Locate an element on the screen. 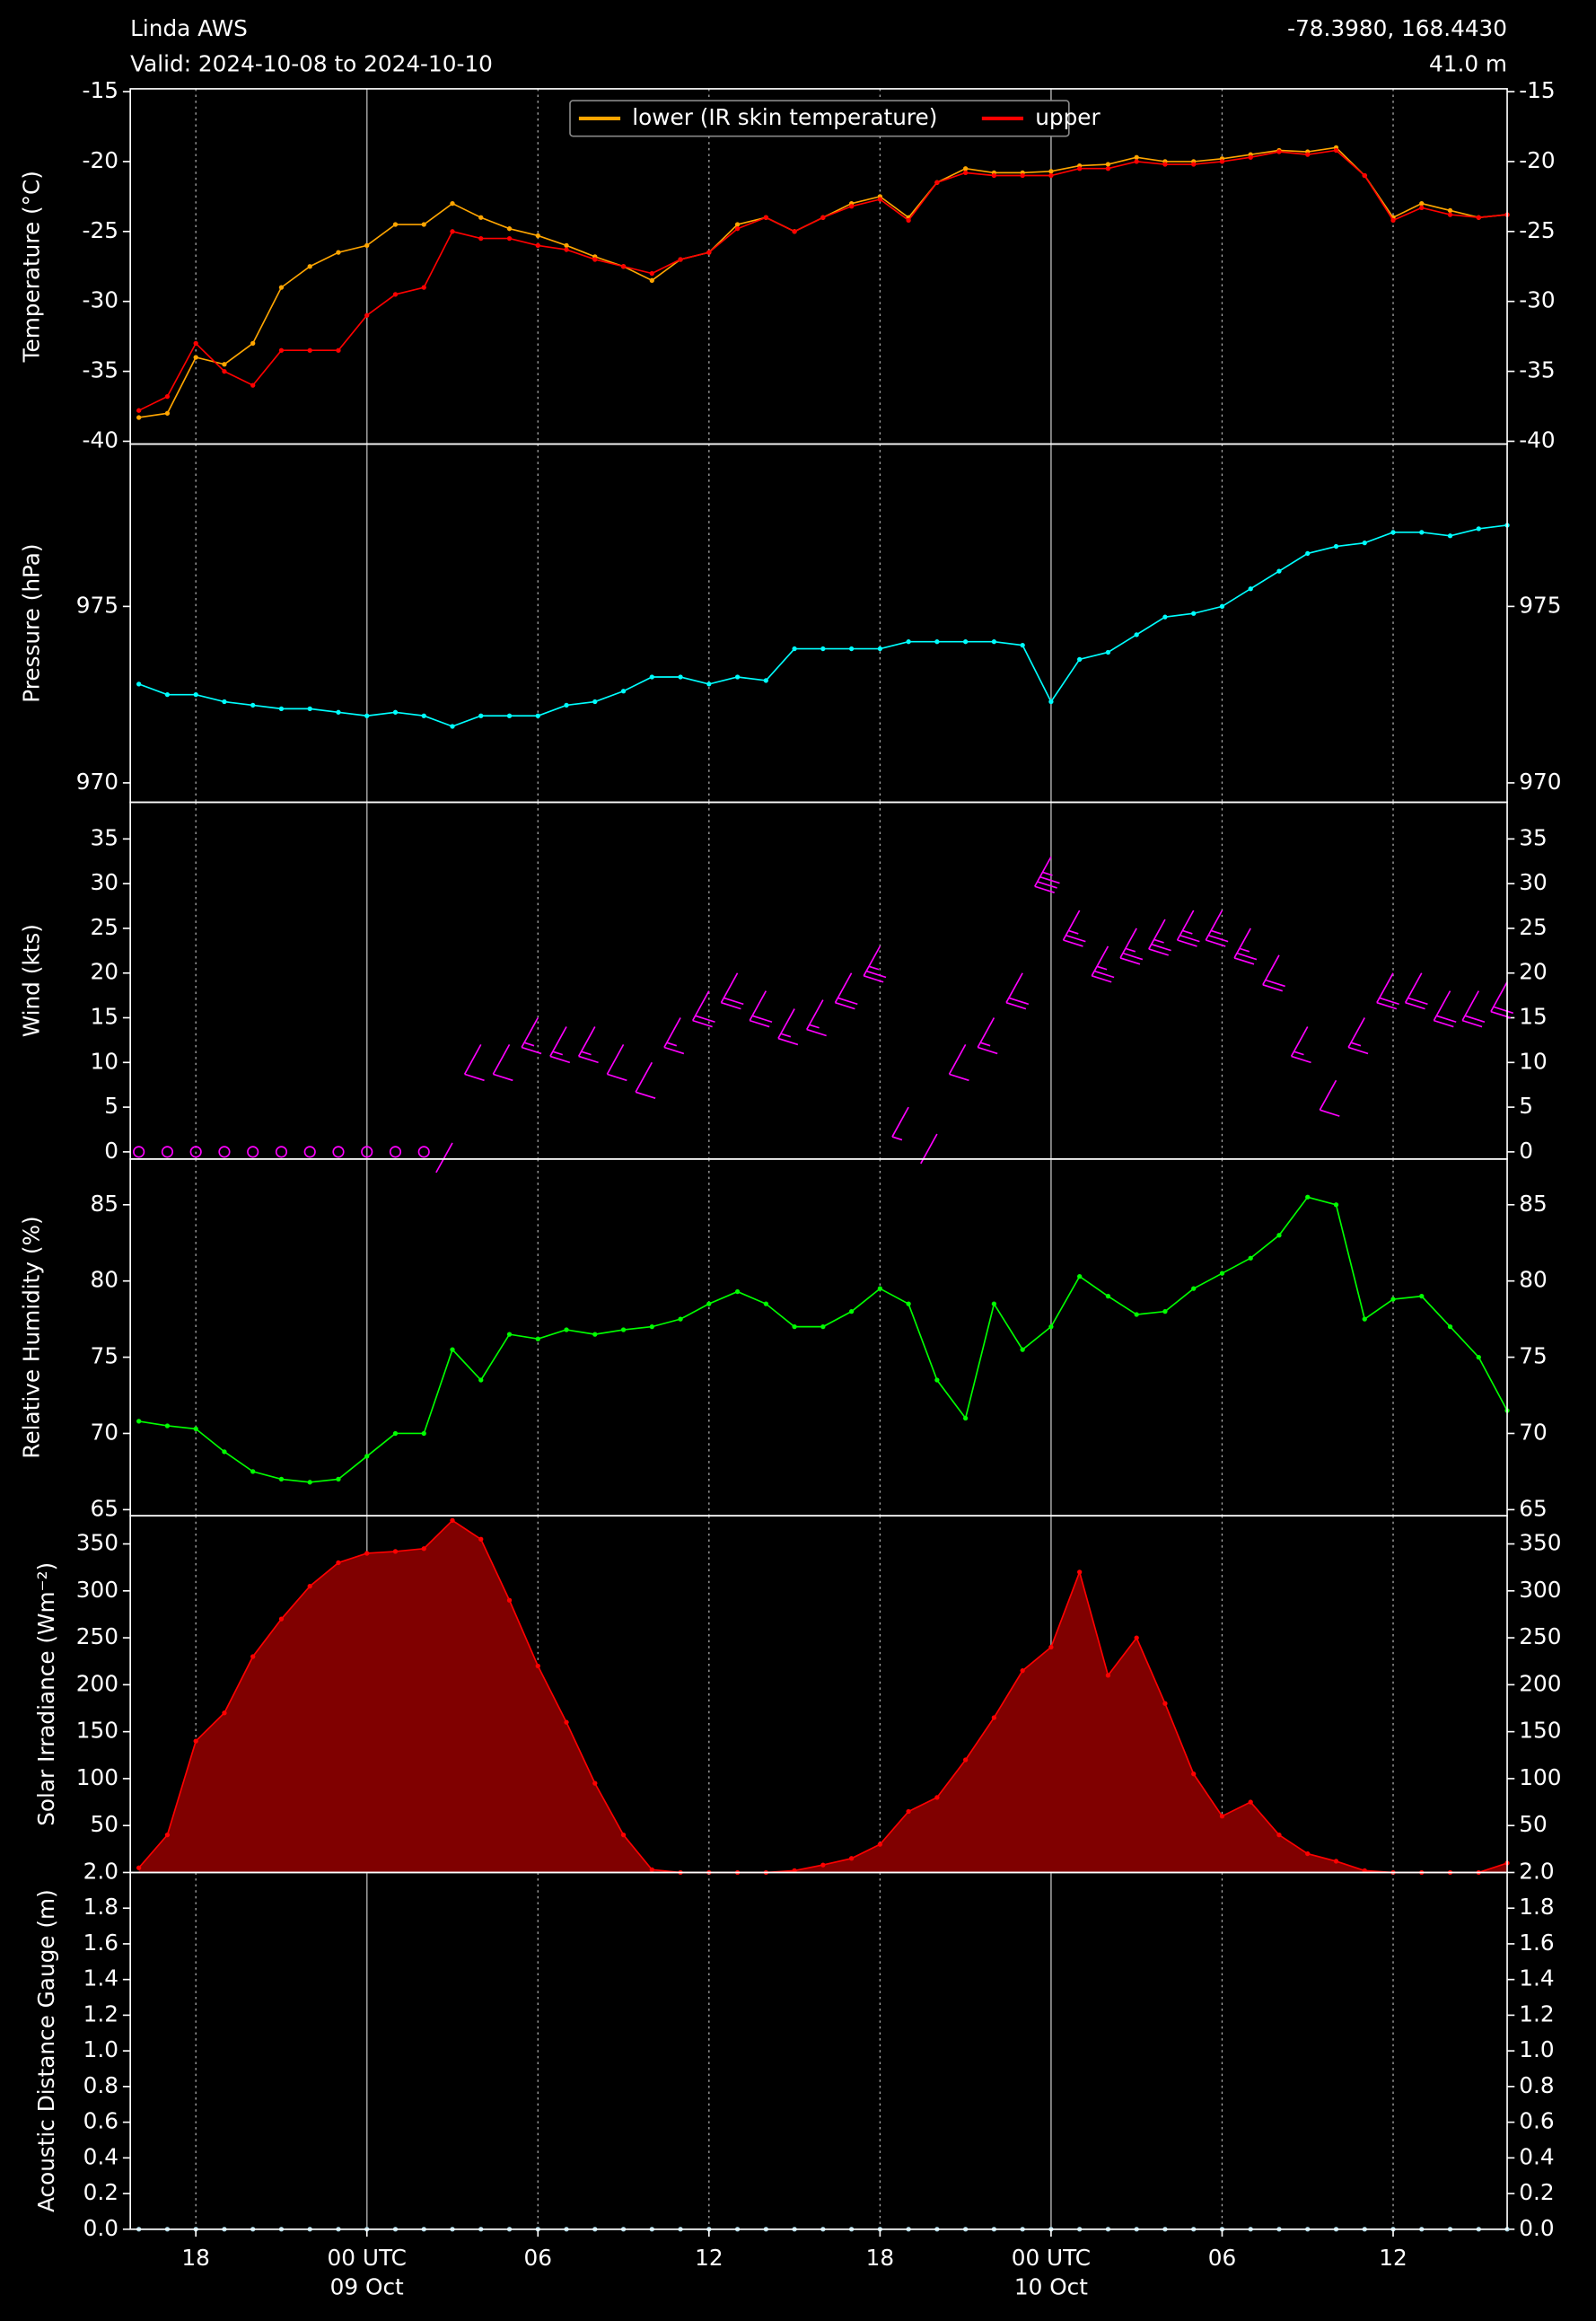 The height and width of the screenshot is (2321, 1596). y-tick-label: 25 is located at coordinates (104, 927).